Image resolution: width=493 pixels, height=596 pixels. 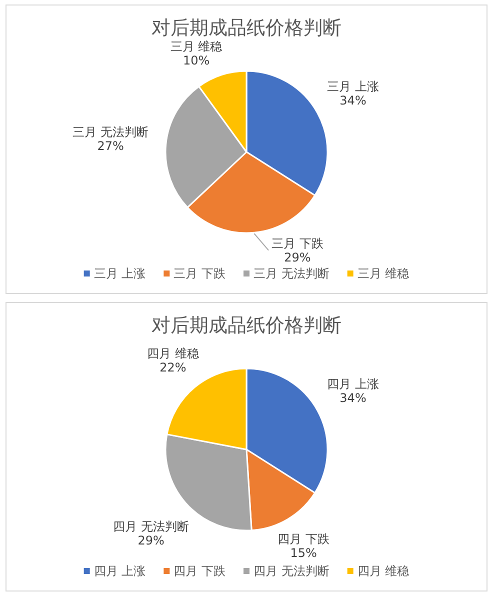 What do you see at coordinates (151, 527) in the screenshot?
I see `slice-label: 四月 无法判断` at bounding box center [151, 527].